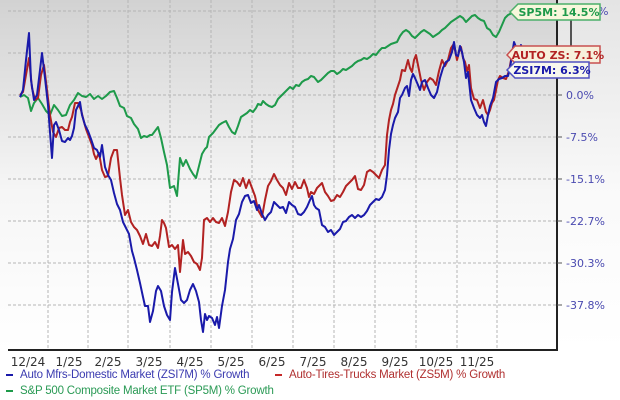  I want to click on auto-zs-value-tag: AUTO ZS: 7.1%, so click(554, 54).